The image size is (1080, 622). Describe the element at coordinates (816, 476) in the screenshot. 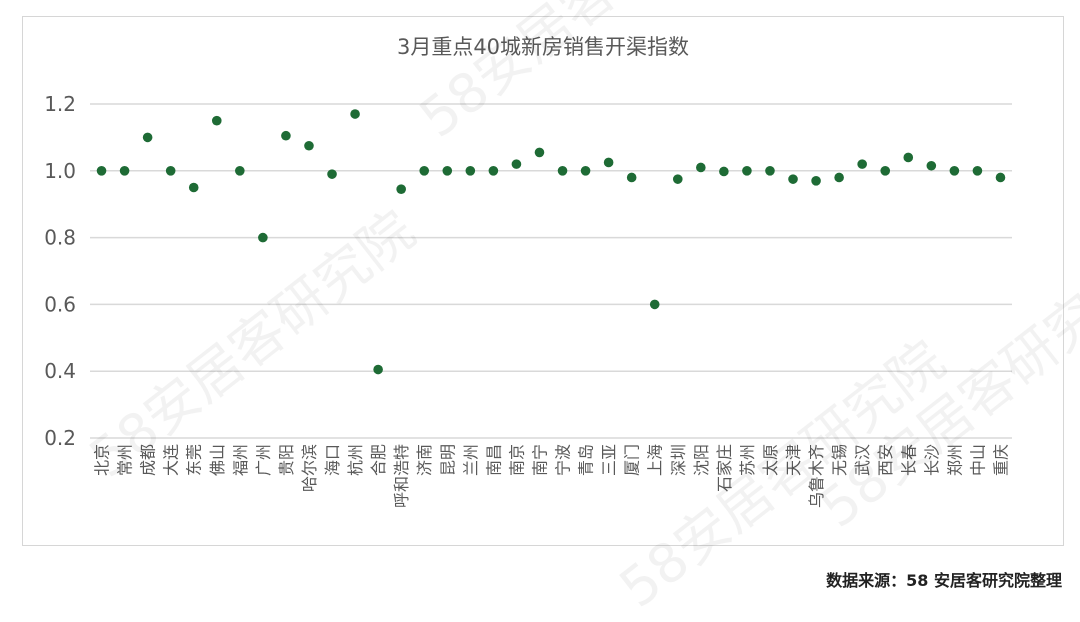

I see `x-tick-label: 乌鲁木齐` at that location.